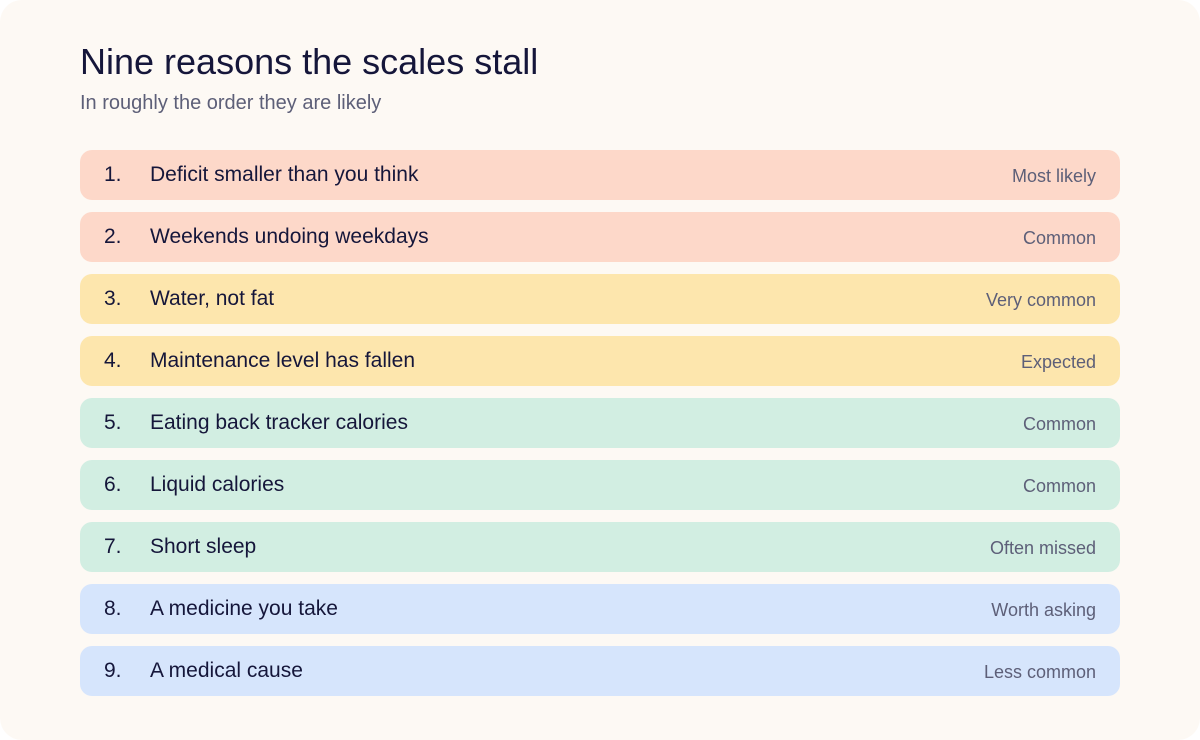 This screenshot has width=1200, height=740. Describe the element at coordinates (217, 484) in the screenshot. I see `reason-label: Liquid calories` at that location.